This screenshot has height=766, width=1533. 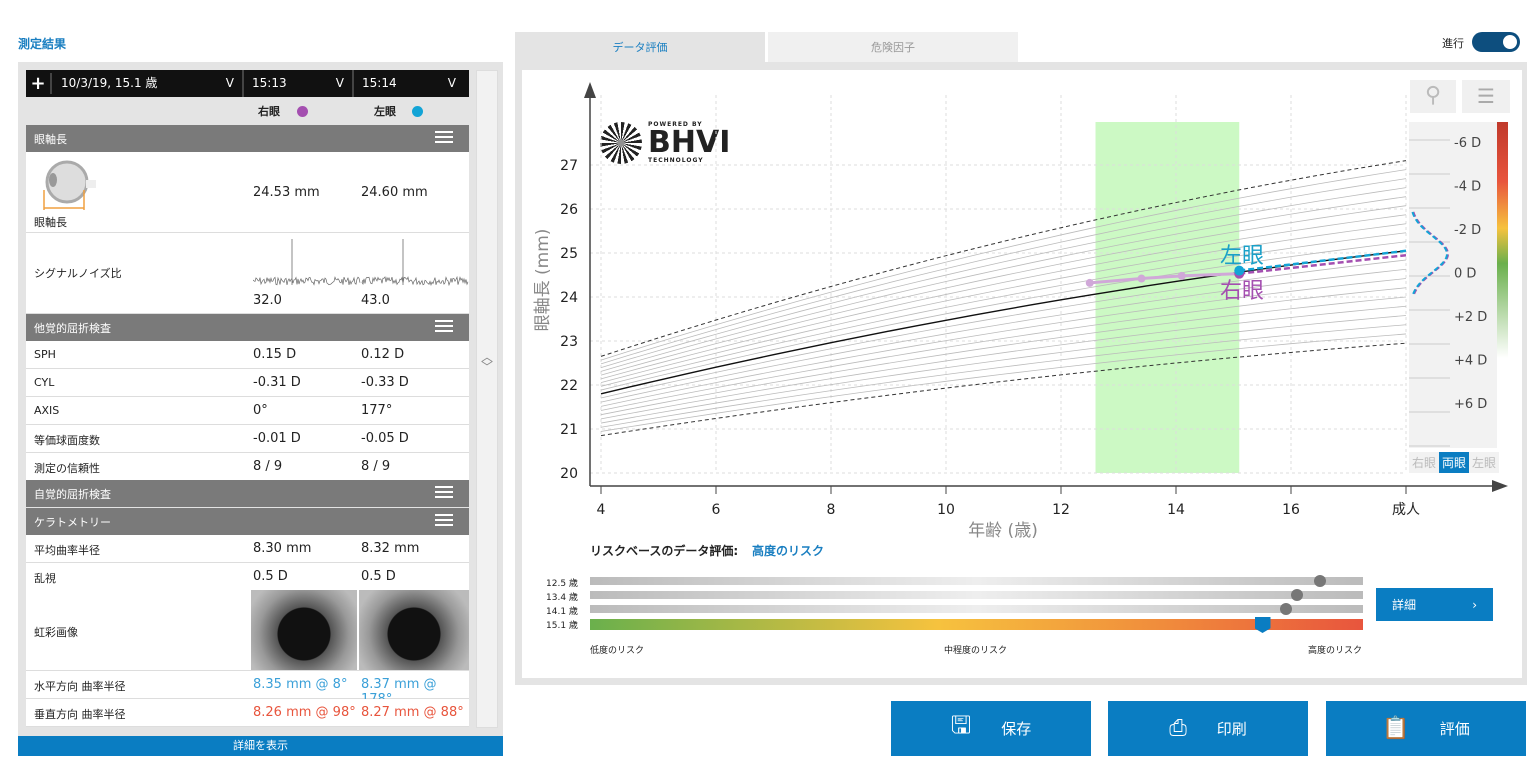 What do you see at coordinates (247, 521) in the screenshot?
I see `section-kerato: ケラトメトリー` at bounding box center [247, 521].